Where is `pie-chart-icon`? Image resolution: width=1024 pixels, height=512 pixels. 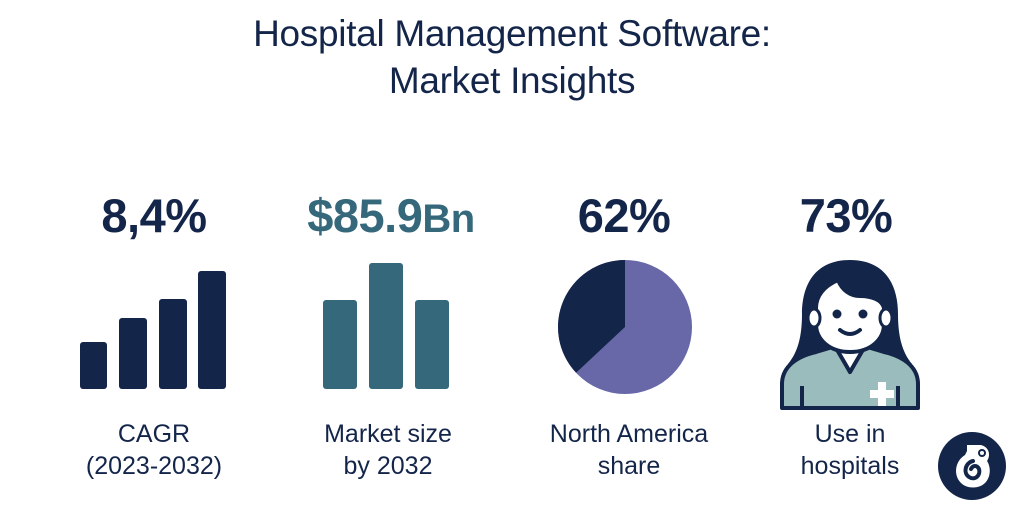 pie-chart-icon is located at coordinates (625, 327).